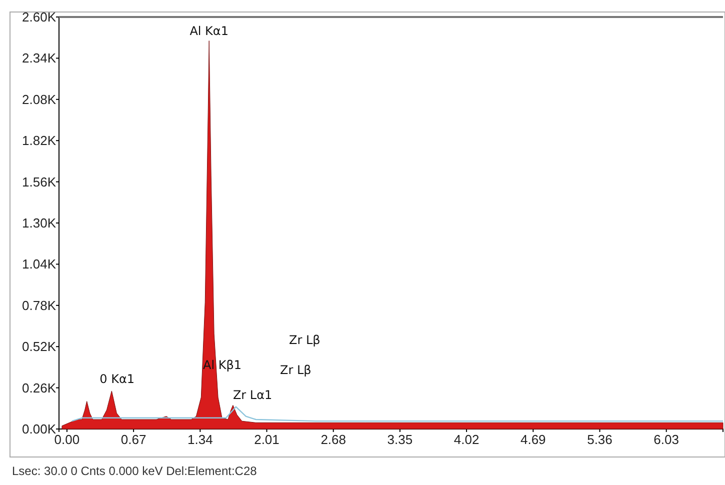 The width and height of the screenshot is (725, 485). What do you see at coordinates (267, 440) in the screenshot?
I see `x-tick-label: 2.01` at bounding box center [267, 440].